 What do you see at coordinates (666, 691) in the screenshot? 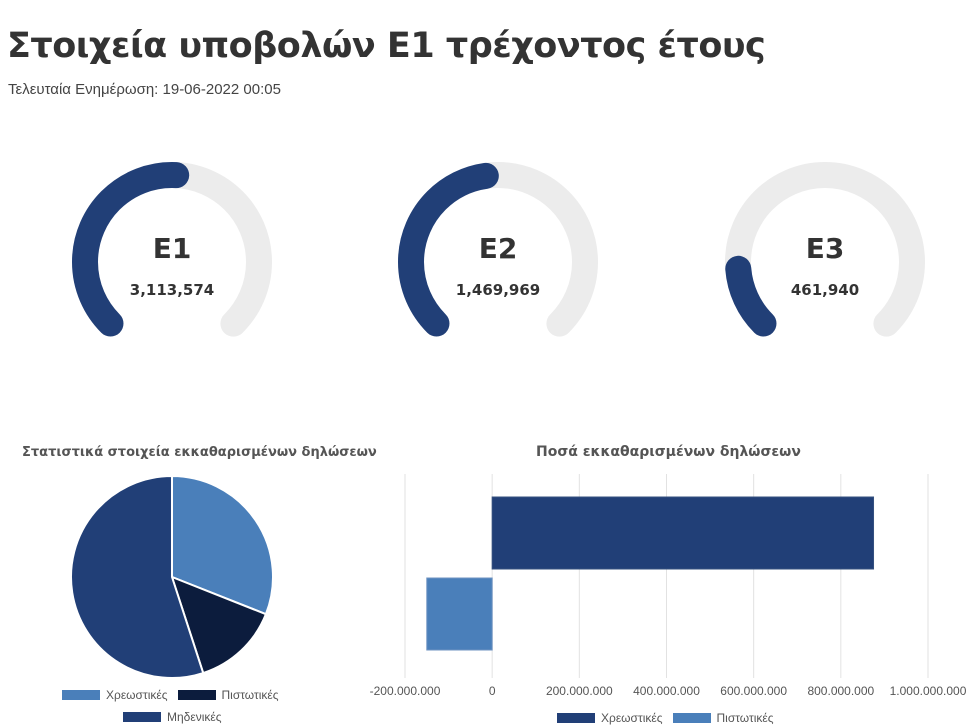
I see `x-tick-label: 400.000.000` at bounding box center [666, 691].